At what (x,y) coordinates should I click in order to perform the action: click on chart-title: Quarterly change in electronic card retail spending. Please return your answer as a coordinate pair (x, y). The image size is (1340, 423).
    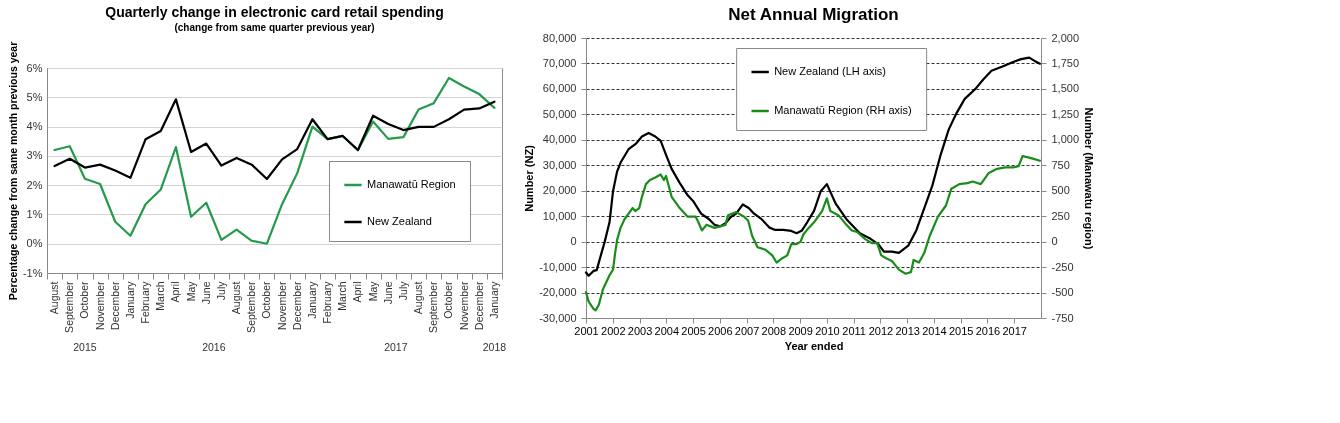
    Looking at the image, I should click on (274, 12).